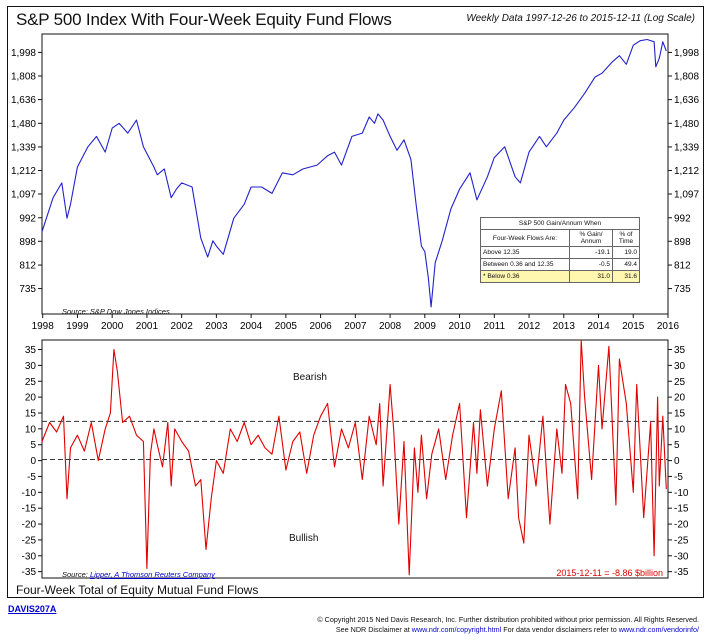  What do you see at coordinates (681, 556) in the screenshot?
I see `y-tick-label-right: -30` at bounding box center [681, 556].